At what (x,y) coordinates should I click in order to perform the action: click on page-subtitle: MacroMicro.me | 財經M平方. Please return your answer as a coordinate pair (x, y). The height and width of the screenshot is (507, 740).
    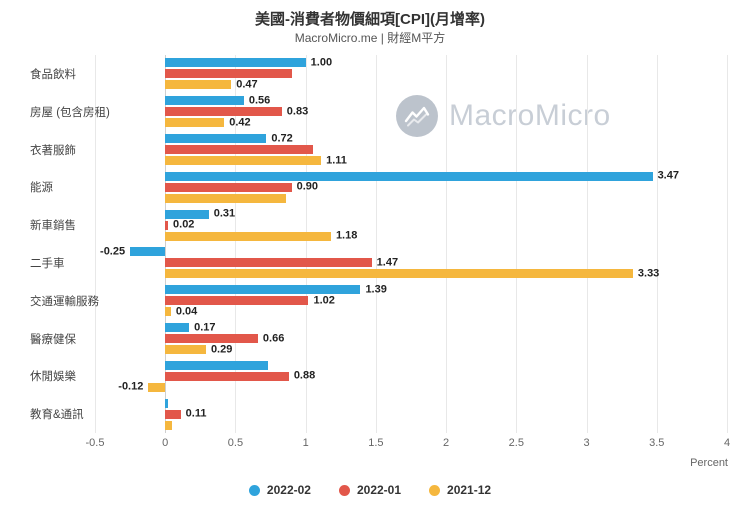
    Looking at the image, I should click on (370, 38).